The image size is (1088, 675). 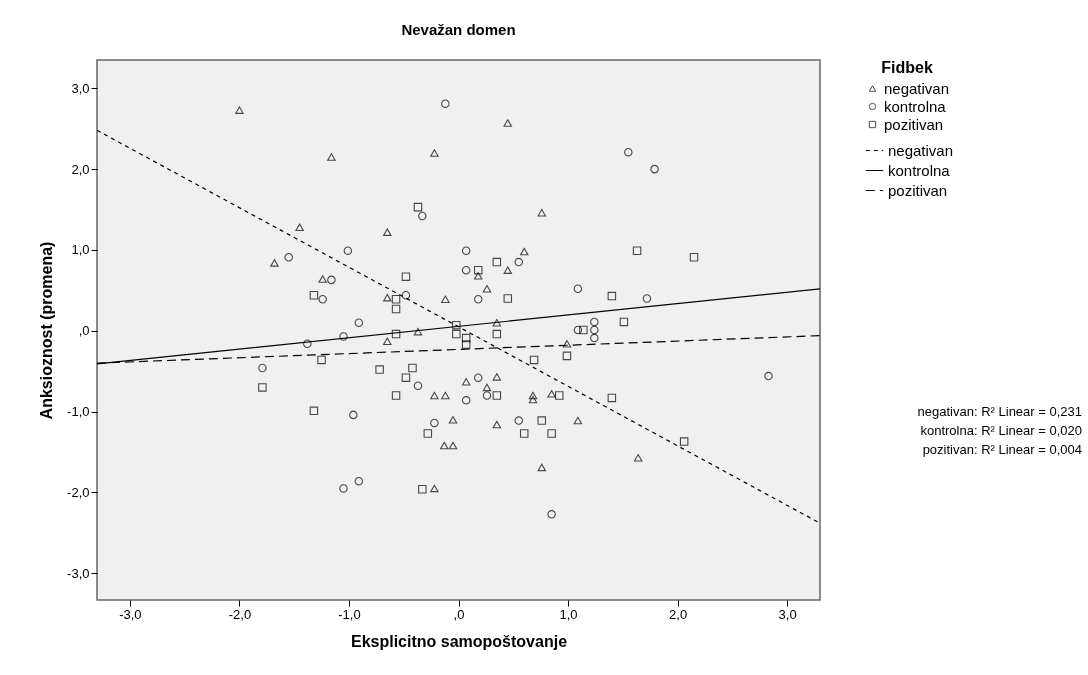 I want to click on y-tick-label: 1,0, so click(x=80, y=250).